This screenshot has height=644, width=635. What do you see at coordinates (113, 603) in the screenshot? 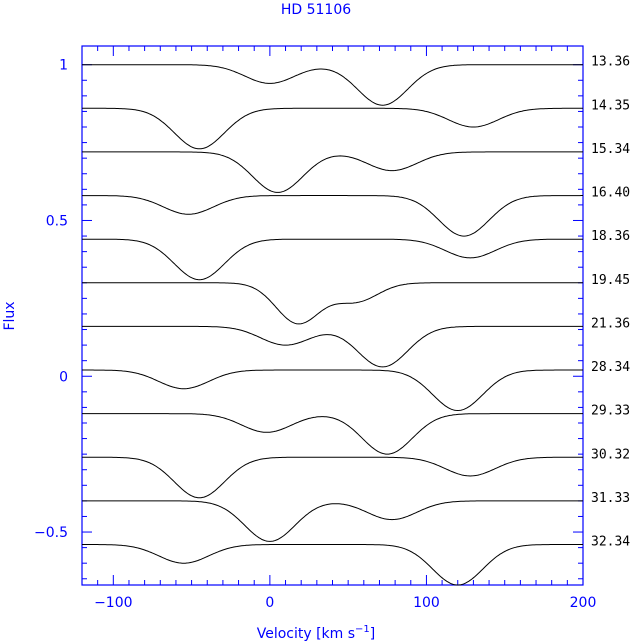
I see `x-tick-label: −100` at bounding box center [113, 603].